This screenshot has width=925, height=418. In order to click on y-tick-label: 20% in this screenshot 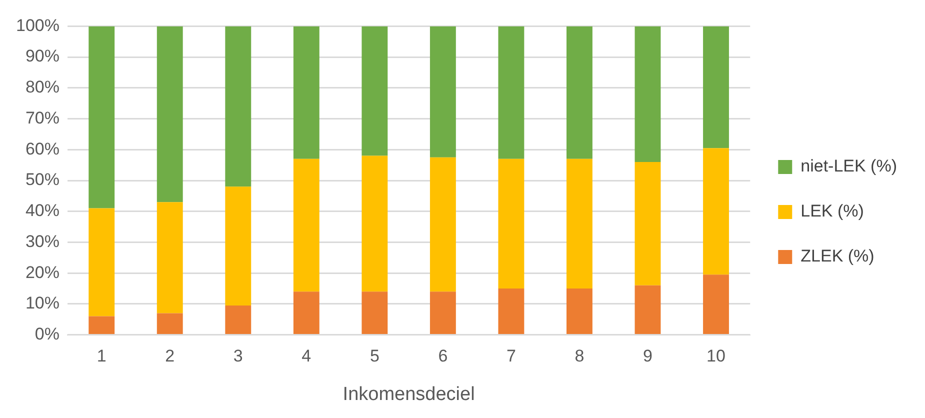, I will do `click(42, 272)`.